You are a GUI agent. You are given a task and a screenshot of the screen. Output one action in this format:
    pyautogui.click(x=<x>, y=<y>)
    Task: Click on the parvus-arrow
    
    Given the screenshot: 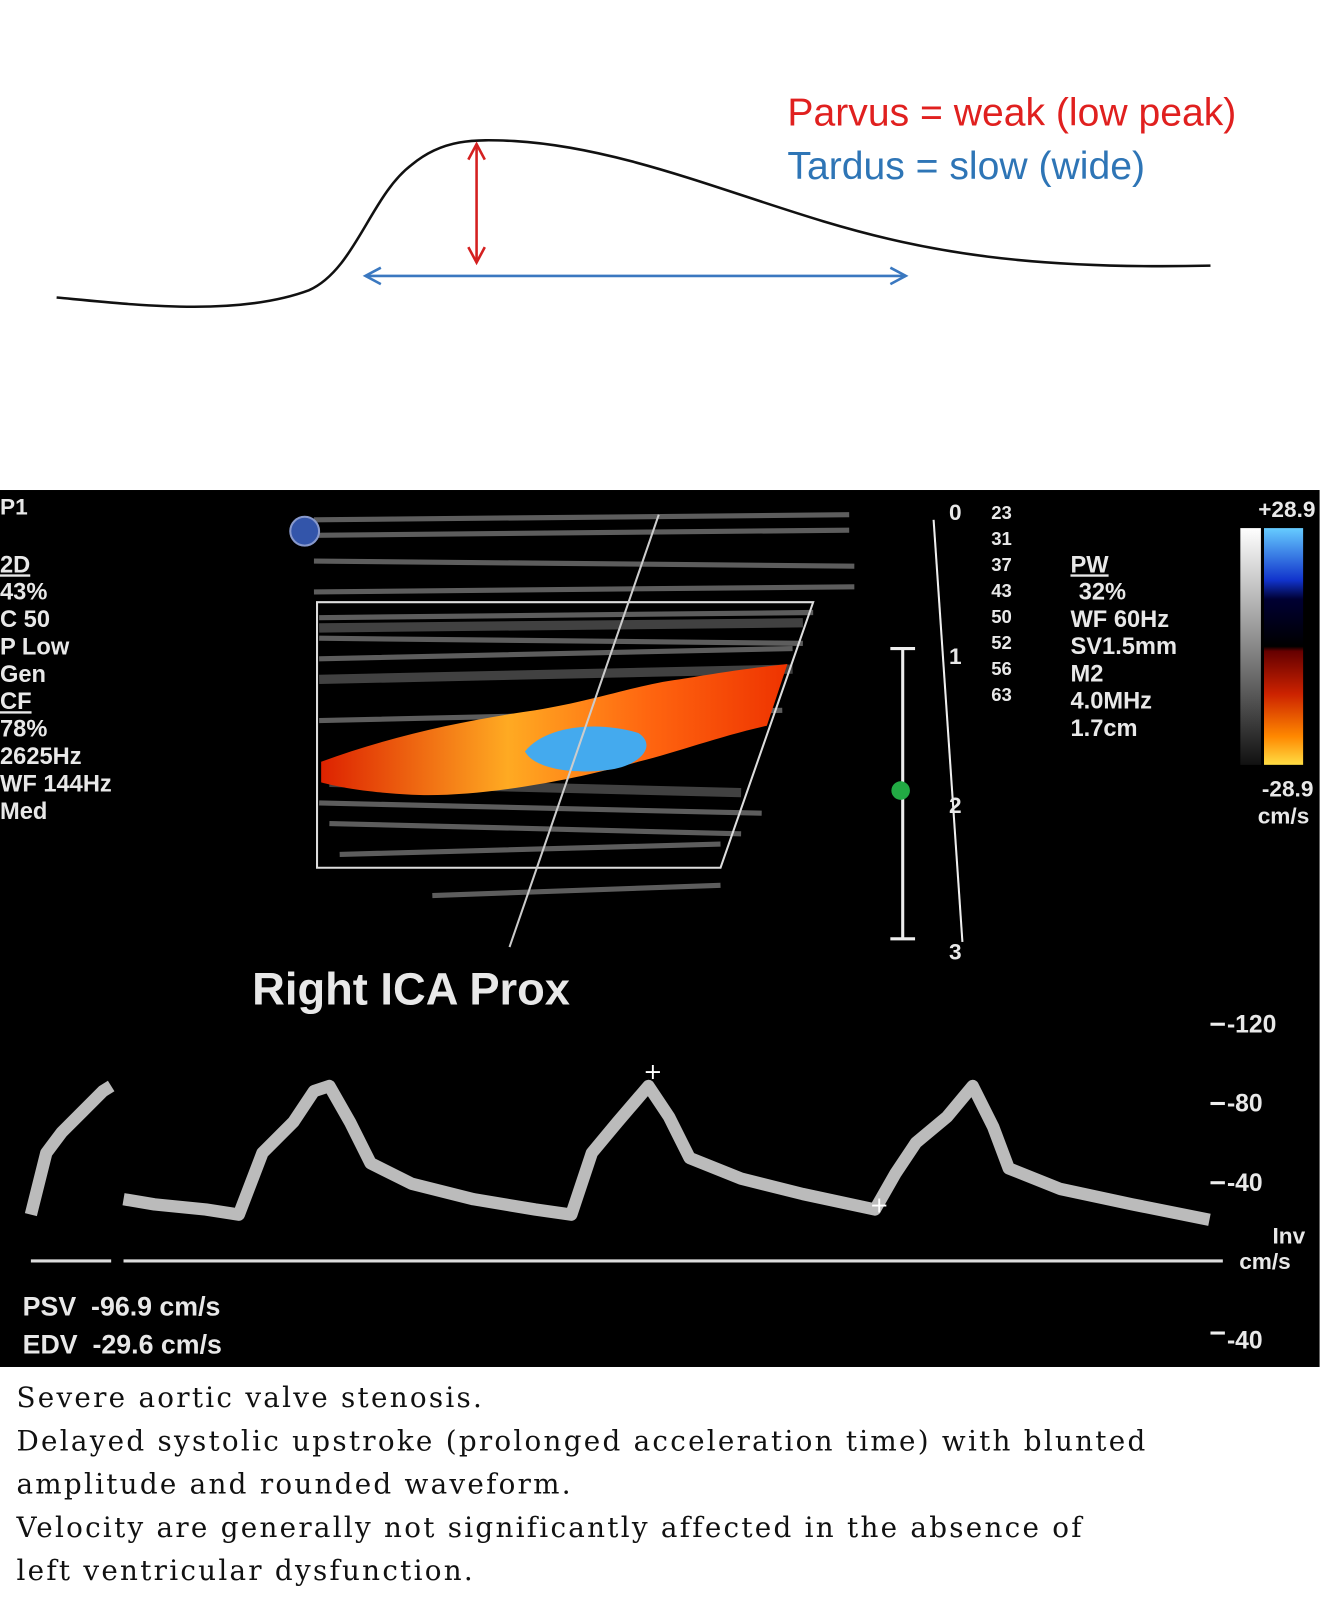 What is the action you would take?
    pyautogui.click(x=476, y=203)
    